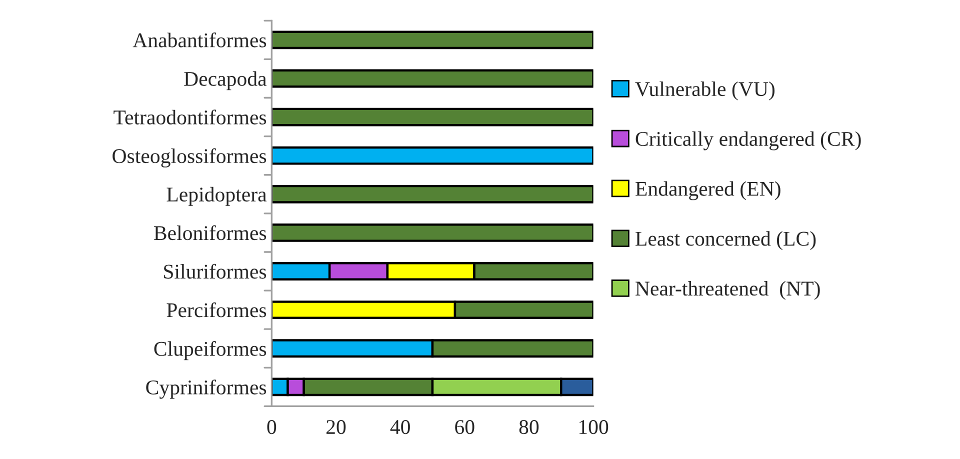 Image resolution: width=960 pixels, height=459 pixels. Describe the element at coordinates (199, 40) in the screenshot. I see `y-tick-label: Anabantiformes` at that location.